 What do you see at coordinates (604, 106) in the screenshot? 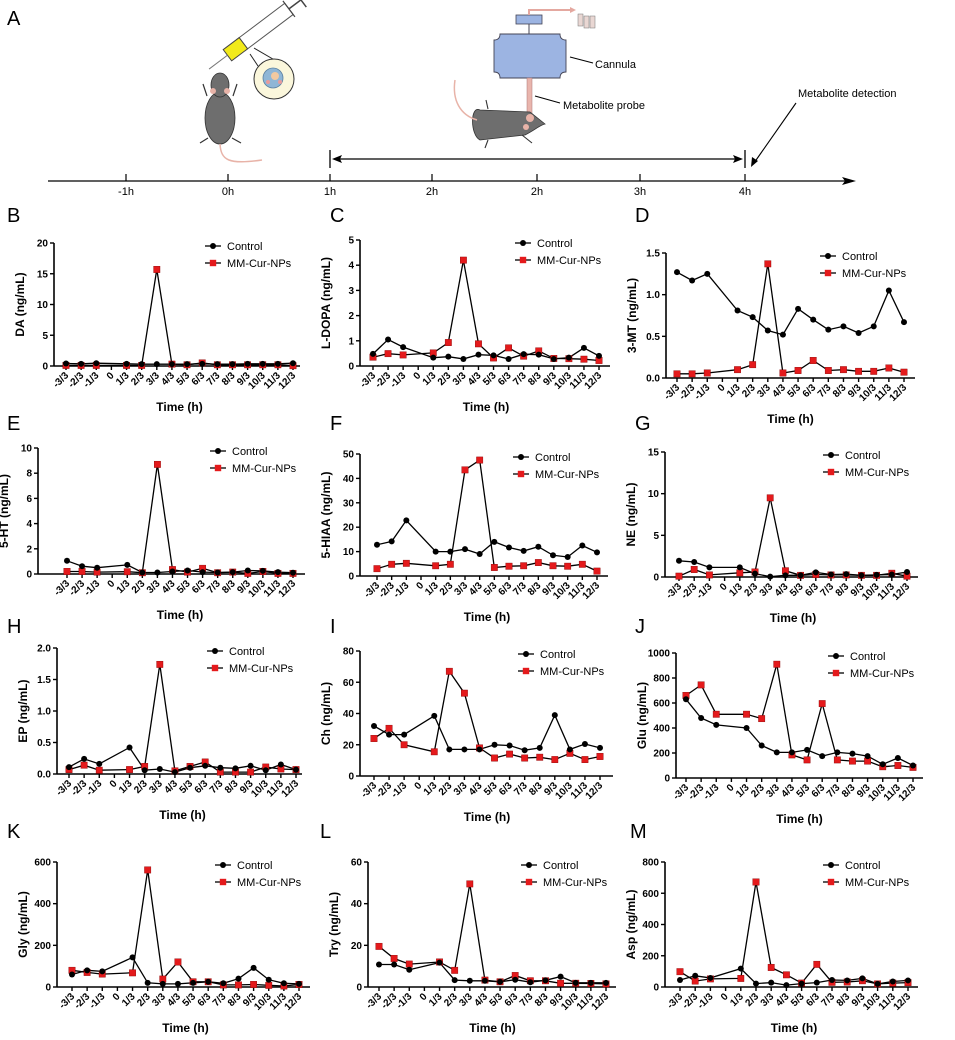
I see `label-metabolite-probe: Metabolite probe` at bounding box center [604, 106].